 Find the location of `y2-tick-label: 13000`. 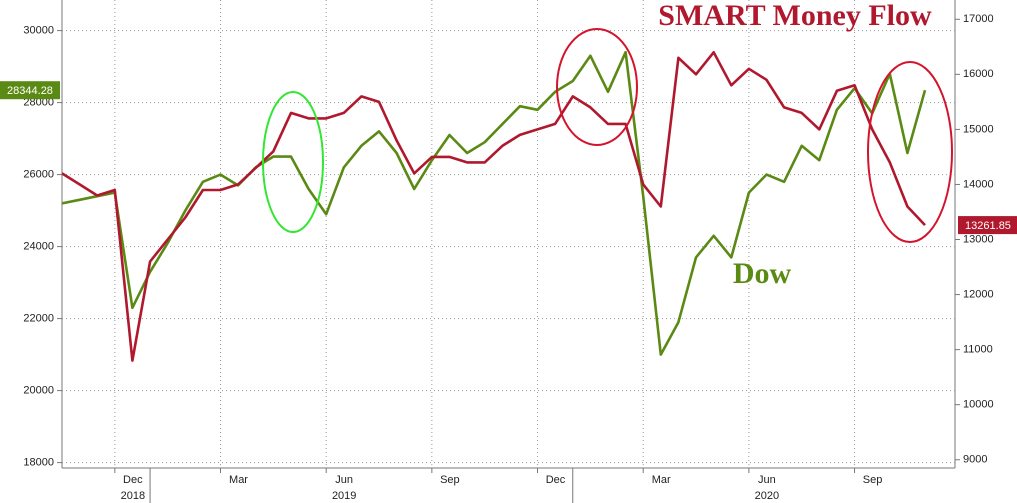

y2-tick-label: 13000 is located at coordinates (978, 239).